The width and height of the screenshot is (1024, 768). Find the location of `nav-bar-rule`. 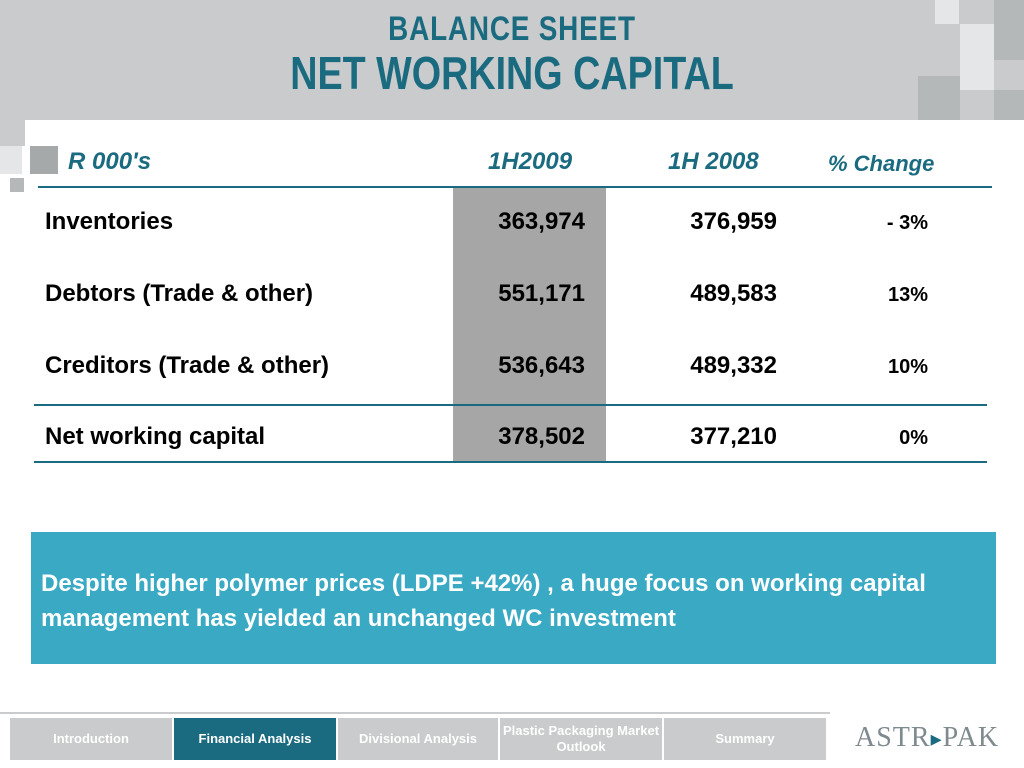

nav-bar-rule is located at coordinates (415, 713).